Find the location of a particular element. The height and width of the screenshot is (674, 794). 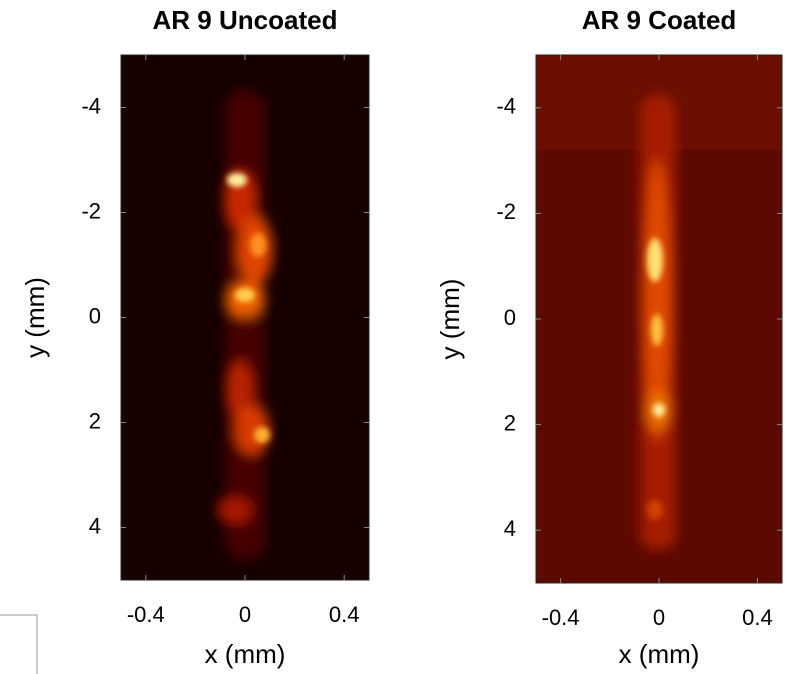

chart-title: AR 9 Coated is located at coordinates (659, 20).